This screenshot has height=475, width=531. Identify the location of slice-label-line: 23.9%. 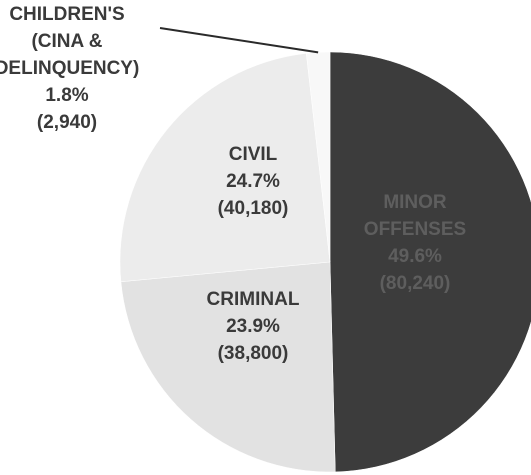
(253, 326).